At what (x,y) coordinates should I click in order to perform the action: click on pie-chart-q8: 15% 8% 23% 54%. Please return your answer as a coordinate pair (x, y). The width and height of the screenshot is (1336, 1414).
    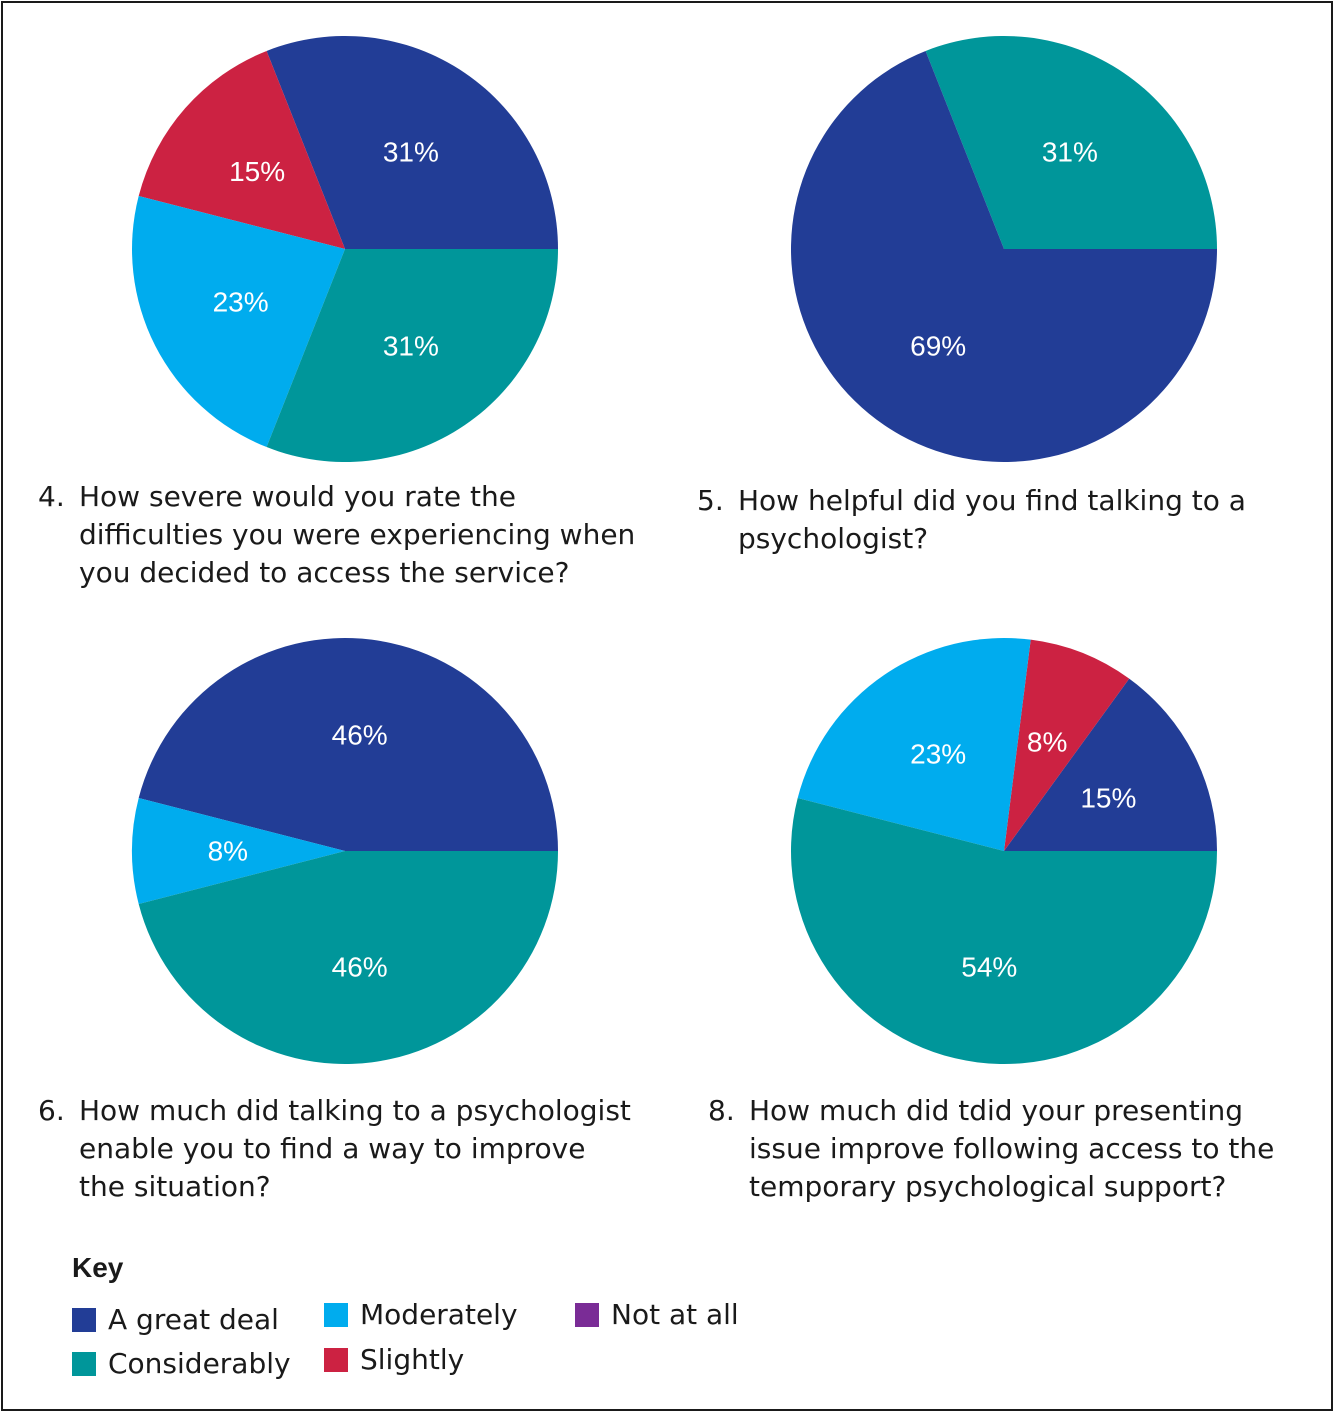
    Looking at the image, I should click on (1004, 851).